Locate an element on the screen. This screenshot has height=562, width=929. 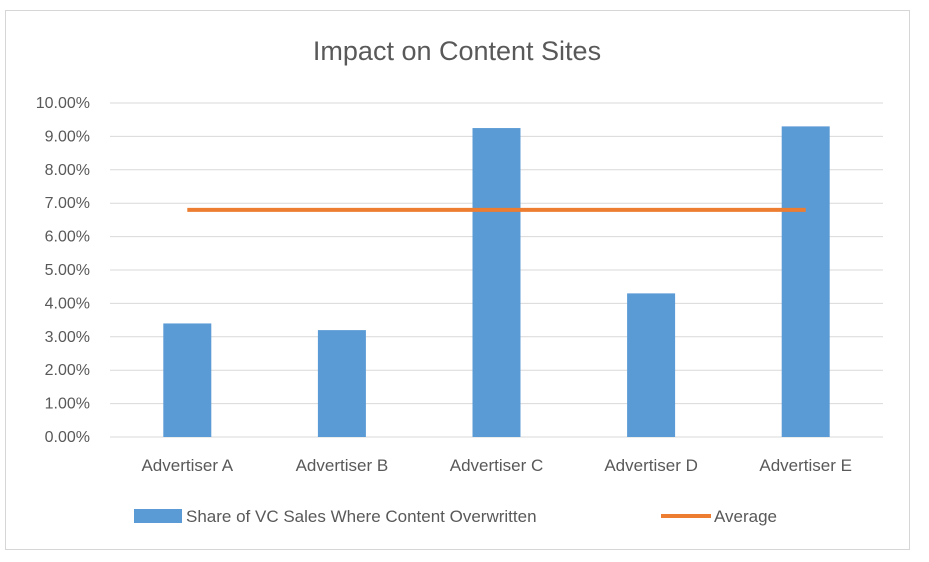
bar-advertiser-a is located at coordinates (187, 380).